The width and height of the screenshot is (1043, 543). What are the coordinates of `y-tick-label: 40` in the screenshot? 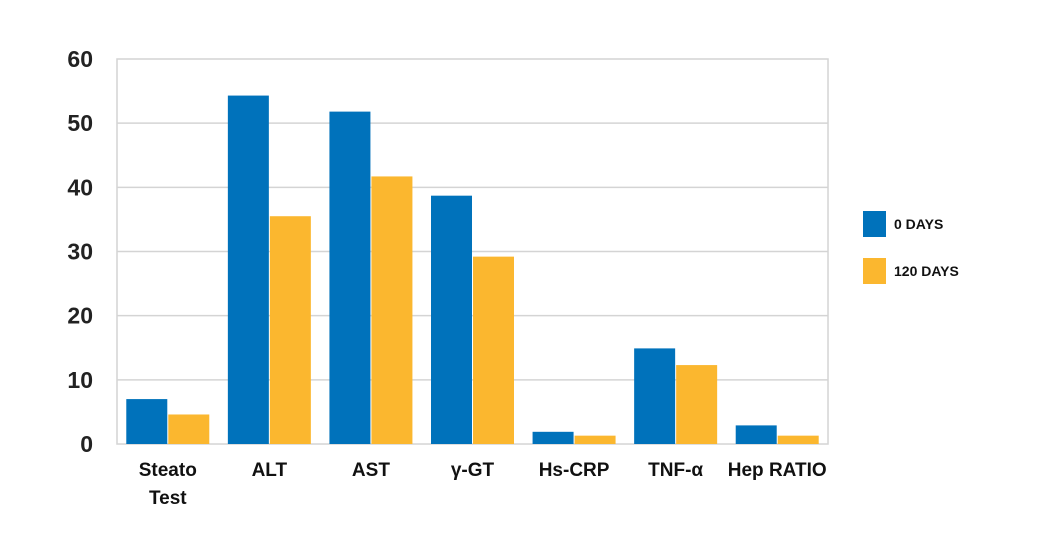 It's located at (80, 187).